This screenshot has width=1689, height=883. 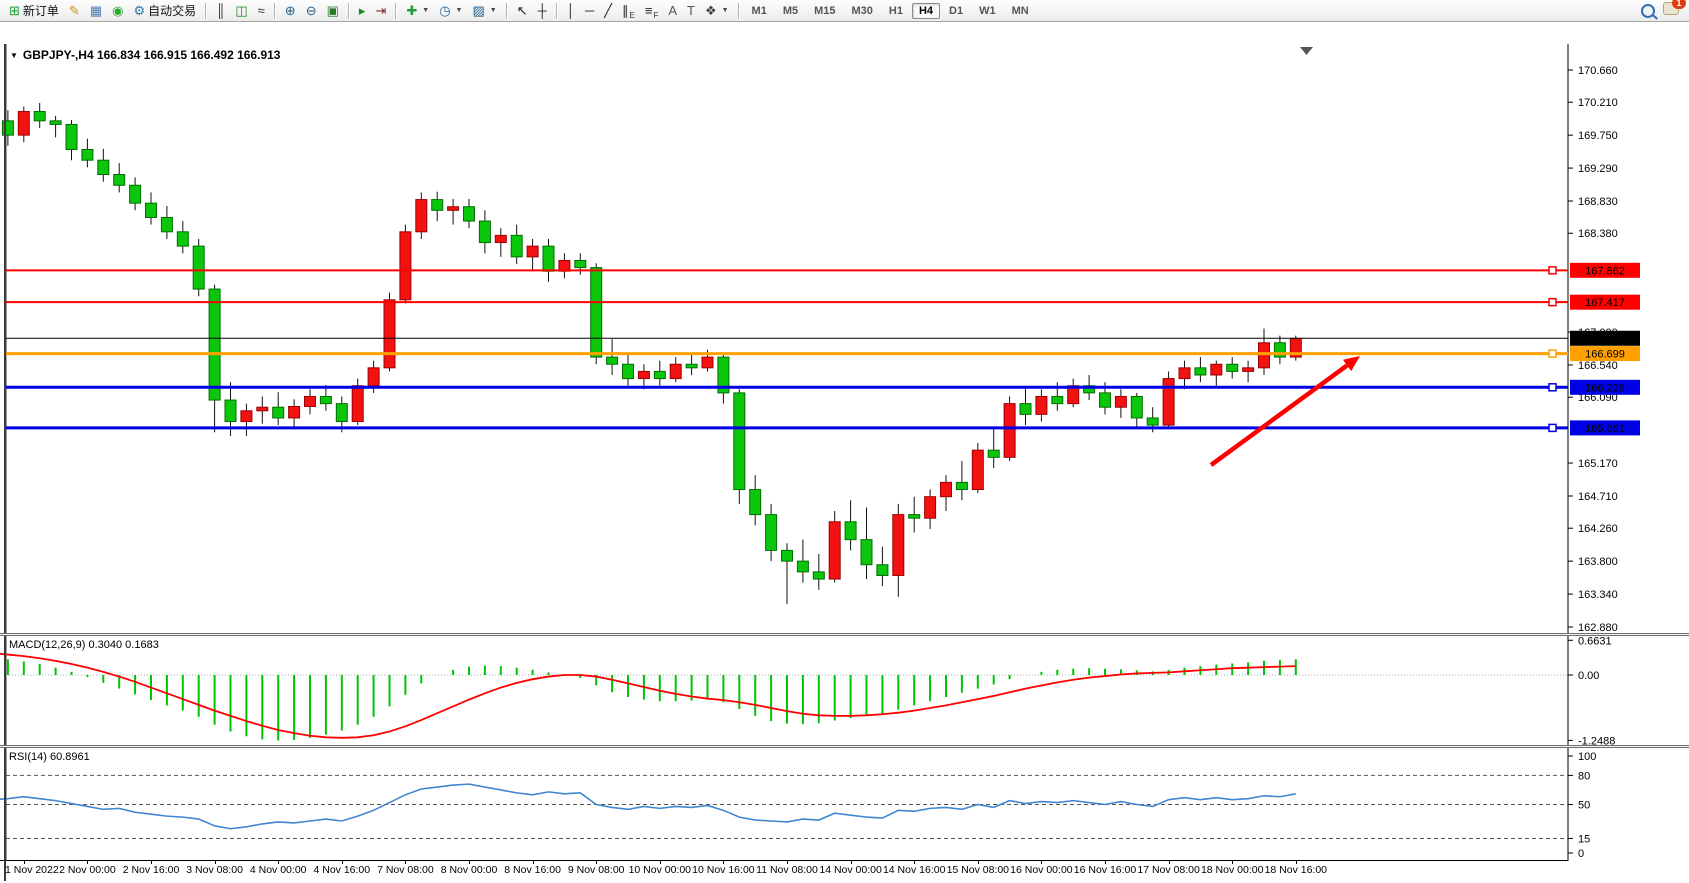 I want to click on fibonacci-button: ≡ F, so click(x=651, y=11).